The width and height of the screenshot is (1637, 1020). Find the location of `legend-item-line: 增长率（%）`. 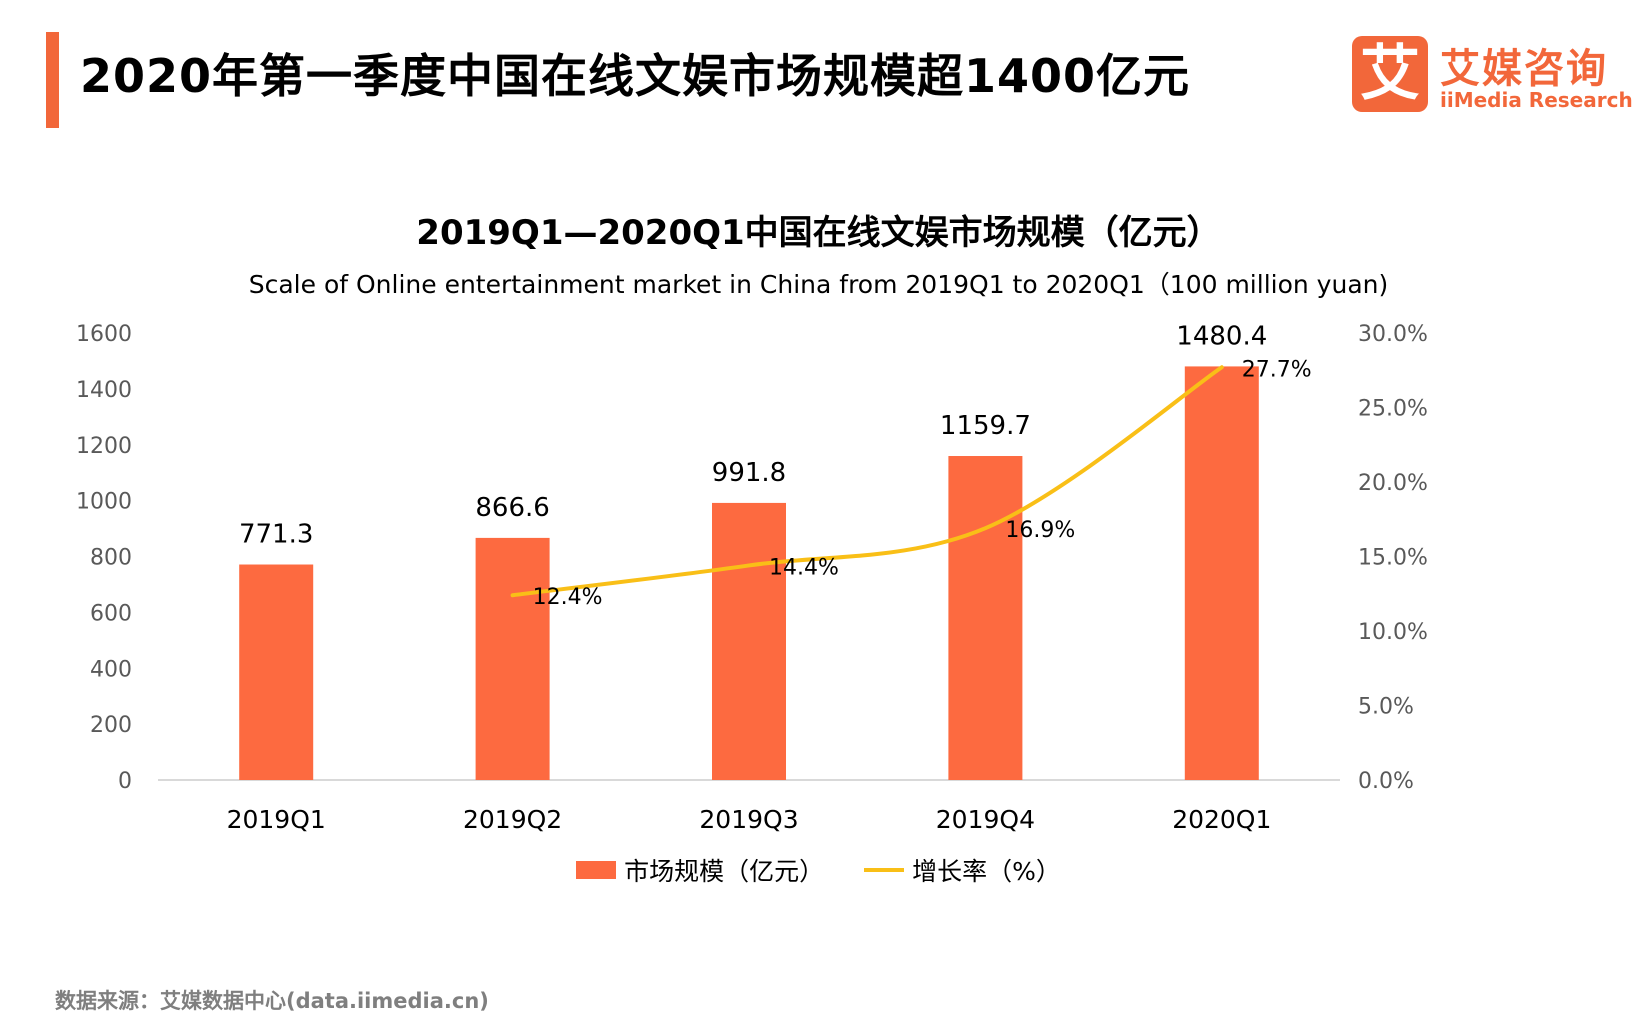

legend-item-line: 增长率（%） is located at coordinates (962, 870).